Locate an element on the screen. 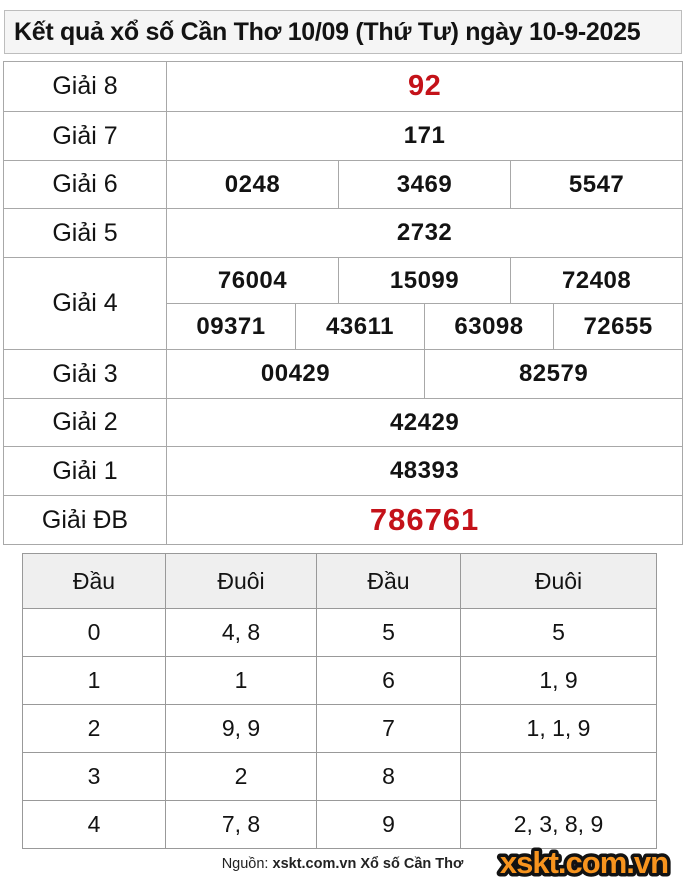  source-text: xskt.com.vn Xổ số Cần Thơ is located at coordinates (368, 864).